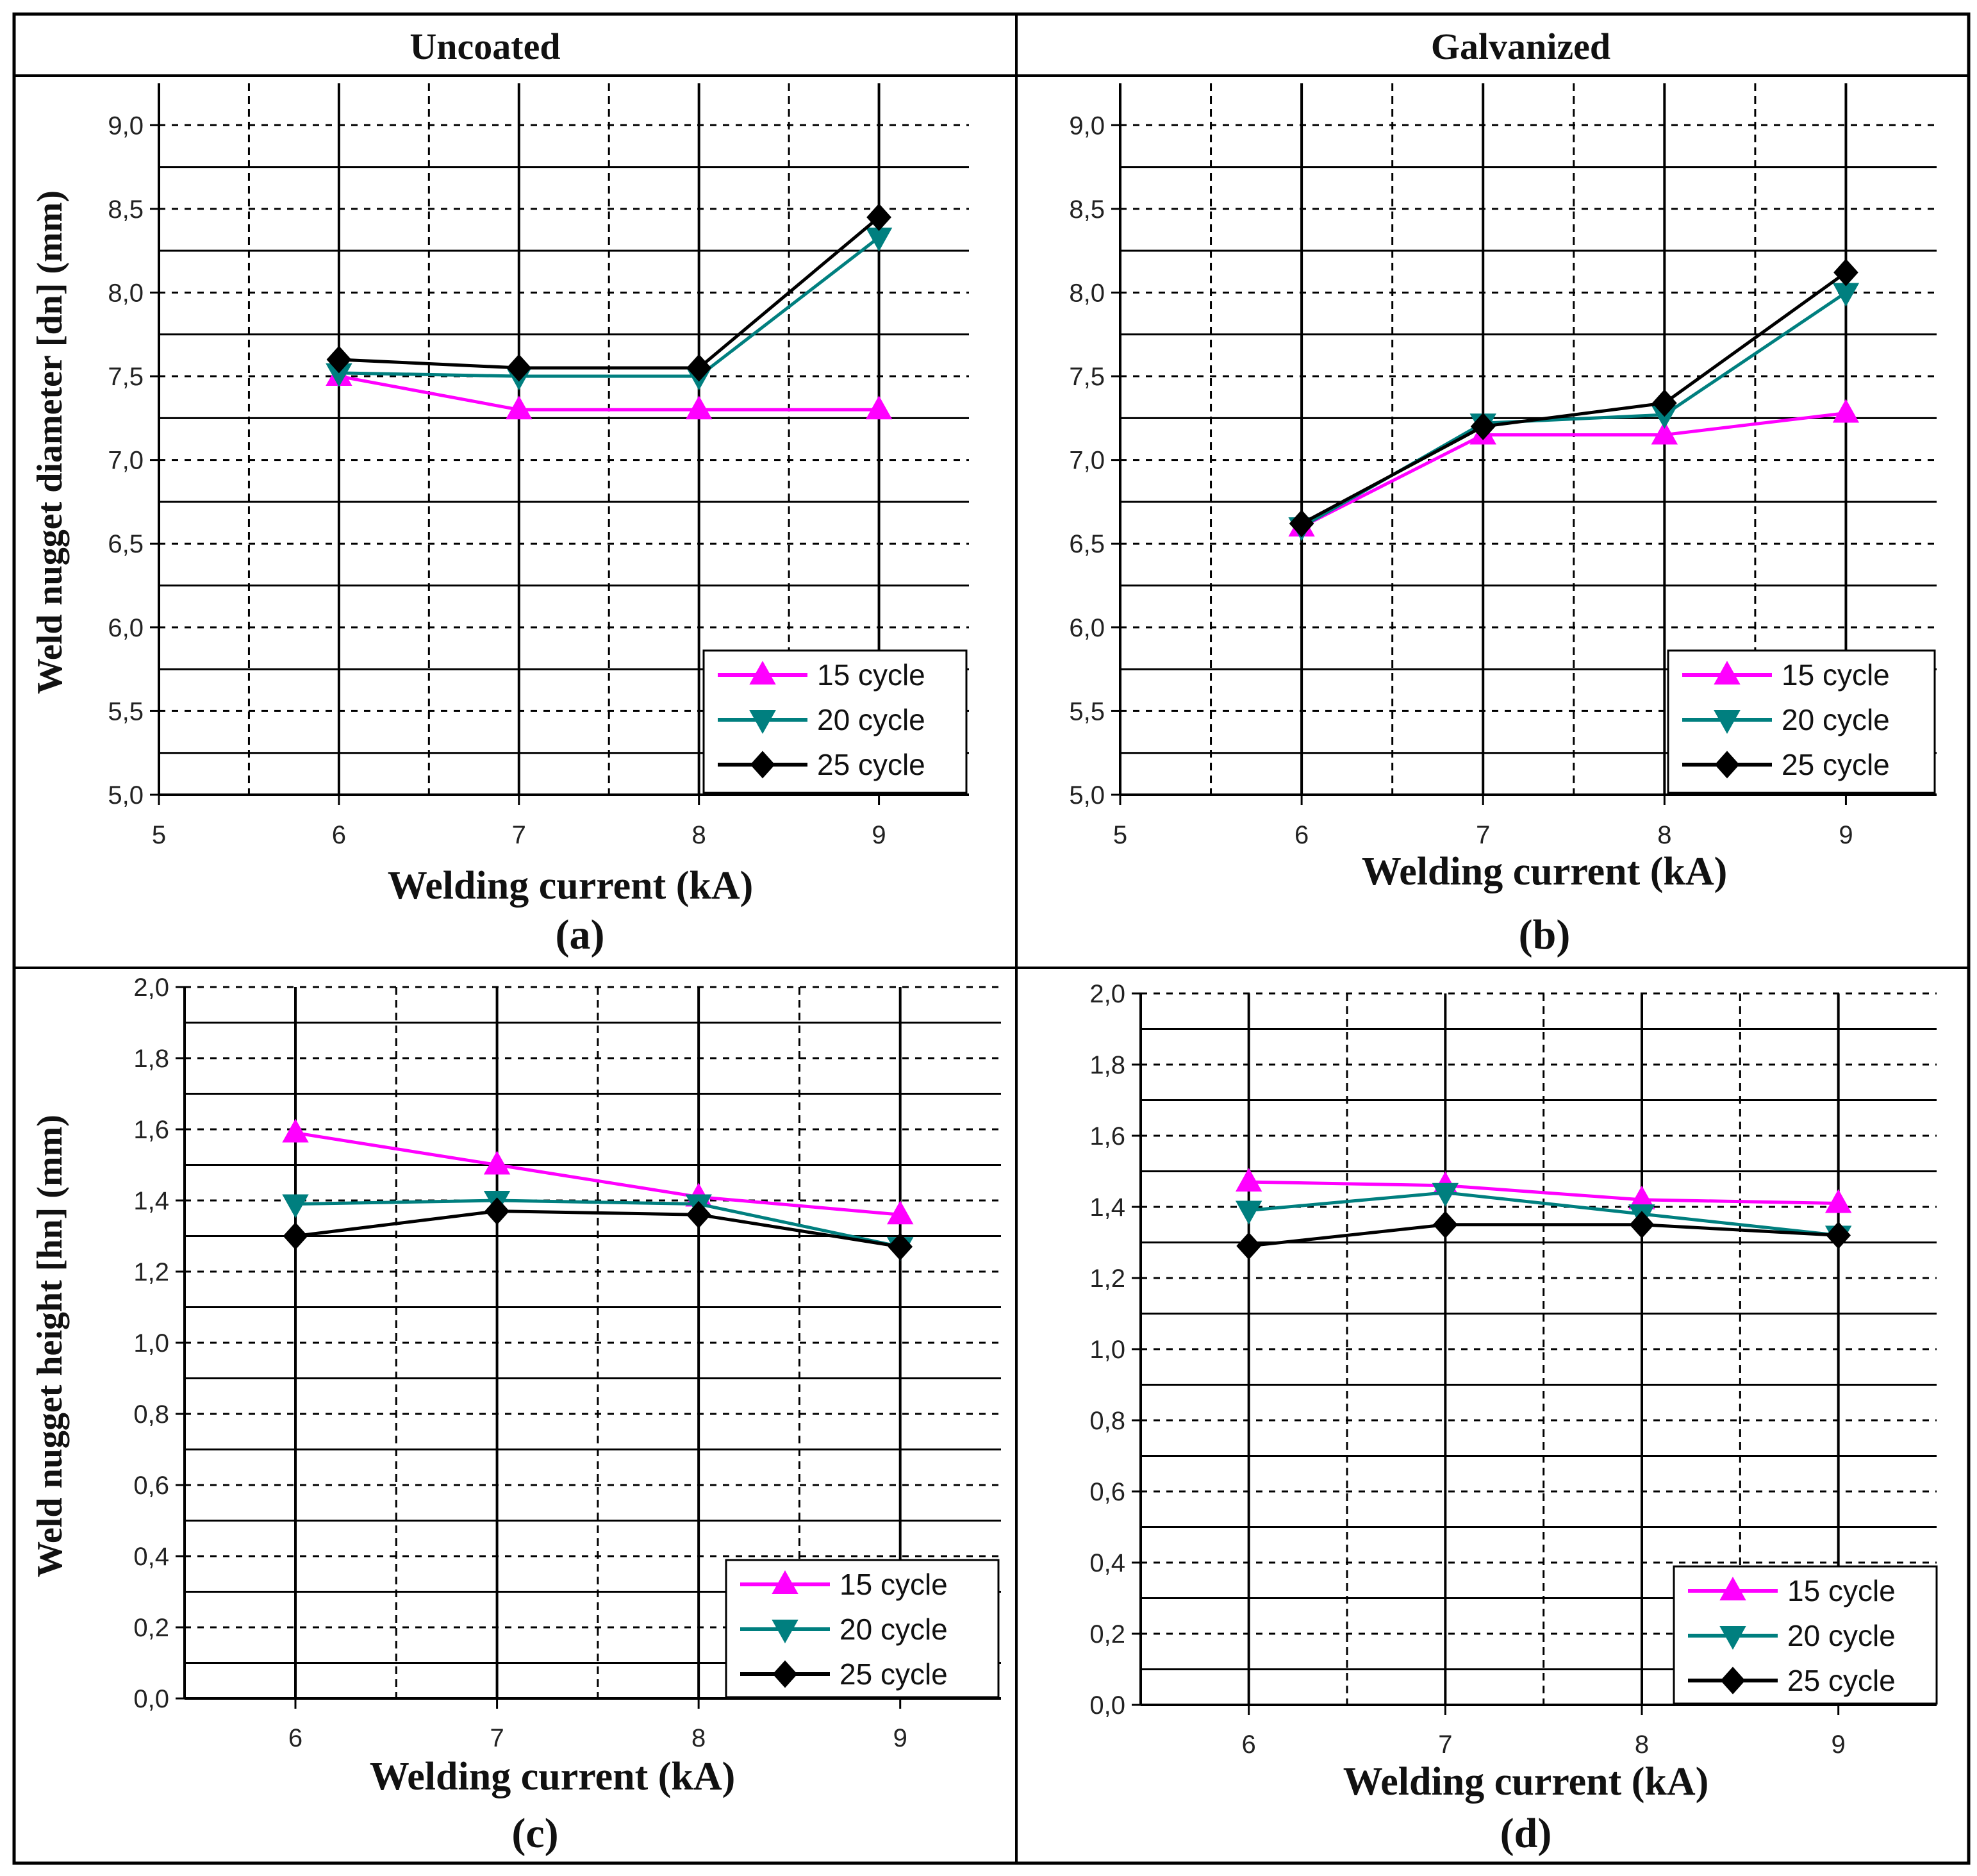 The width and height of the screenshot is (1977, 1876). I want to click on x-tick-label: 5, so click(159, 835).